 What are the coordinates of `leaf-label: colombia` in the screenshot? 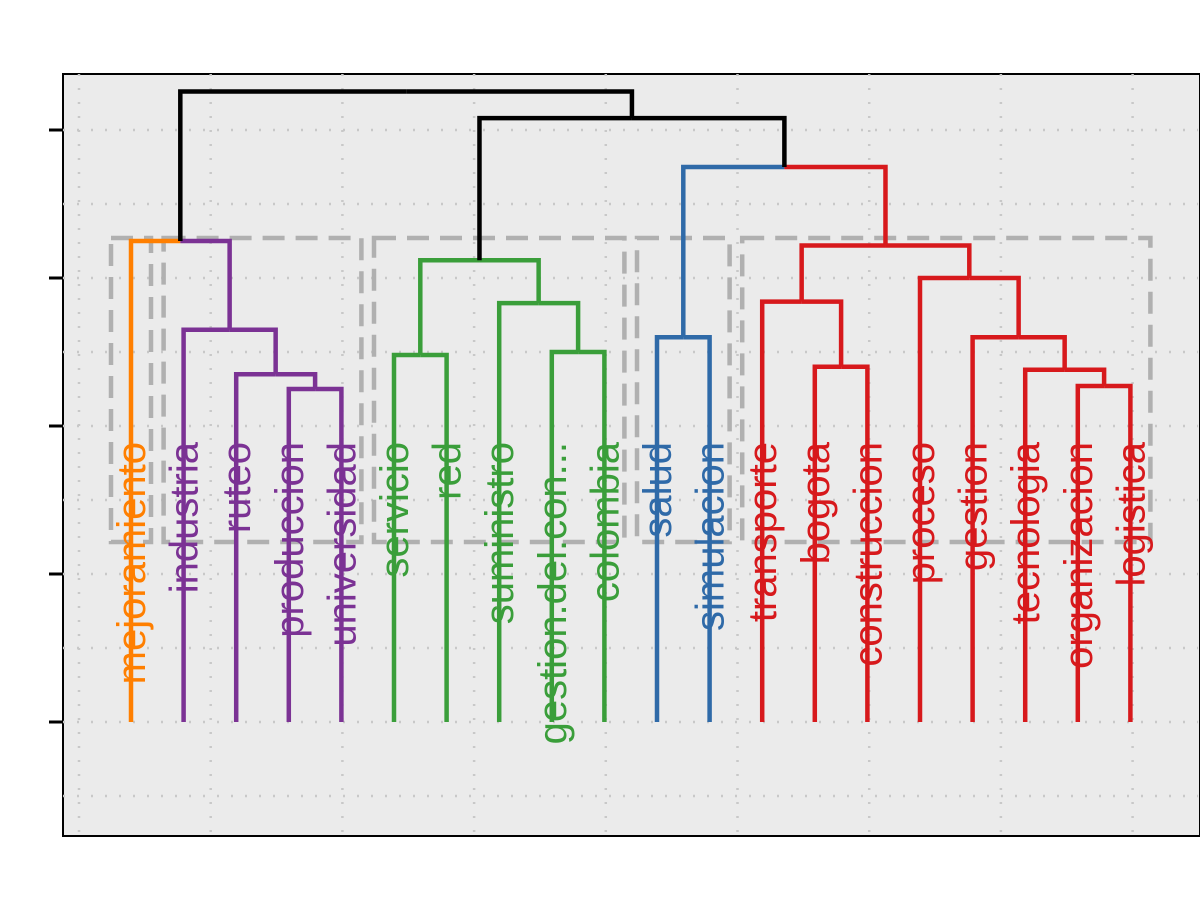 It's located at (605, 521).